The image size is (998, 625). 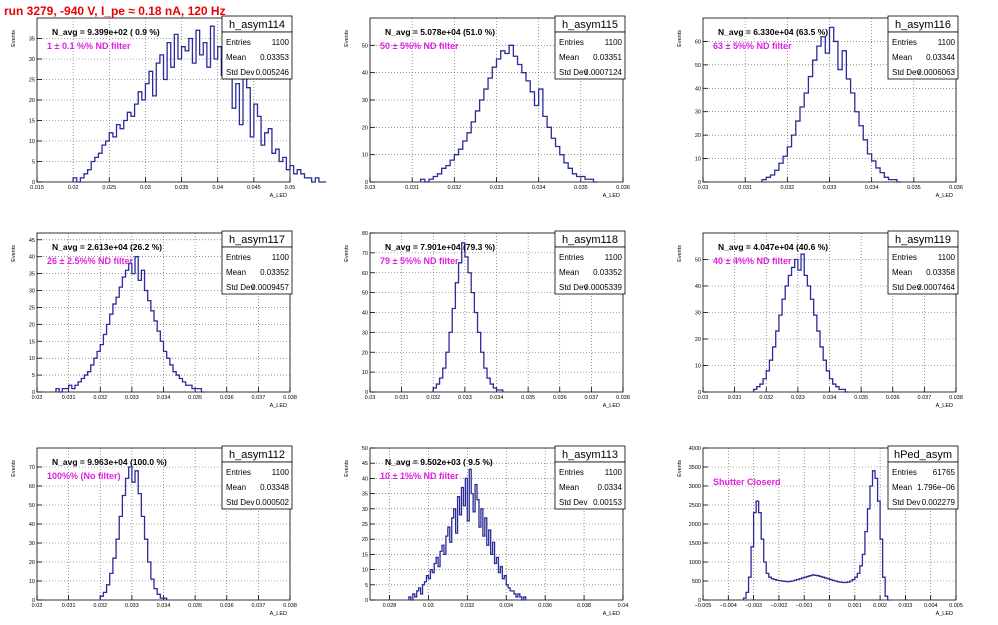 What do you see at coordinates (778, 606) in the screenshot?
I see `x-tick-label: −0.002` at bounding box center [778, 606].